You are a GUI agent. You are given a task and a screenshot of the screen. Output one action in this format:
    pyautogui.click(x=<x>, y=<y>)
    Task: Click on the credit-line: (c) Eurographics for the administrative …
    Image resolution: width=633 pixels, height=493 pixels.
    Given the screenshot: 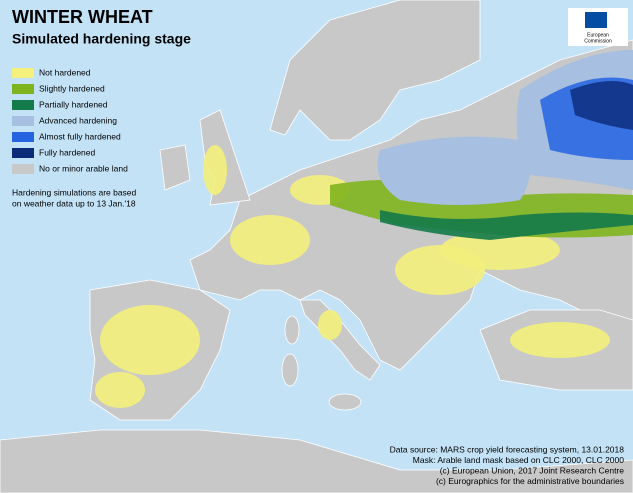 What is the action you would take?
    pyautogui.click(x=530, y=481)
    